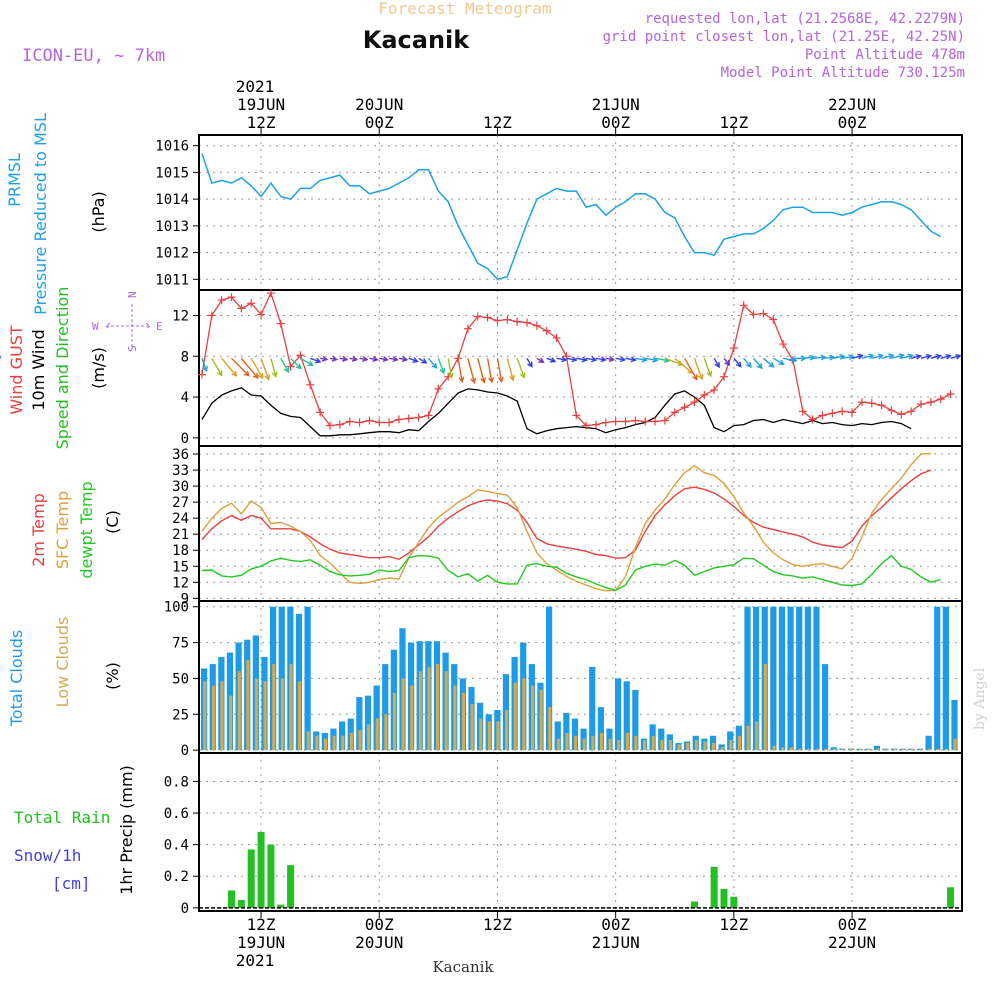 This screenshot has width=1000, height=1000. What do you see at coordinates (172, 280) in the screenshot?
I see `y-tick-label: 1011` at bounding box center [172, 280].